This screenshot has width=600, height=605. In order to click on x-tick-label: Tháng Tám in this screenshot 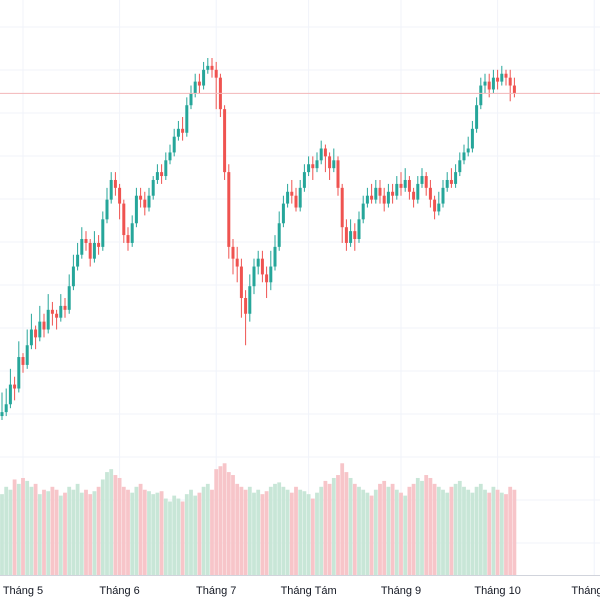, I will do `click(309, 591)`.